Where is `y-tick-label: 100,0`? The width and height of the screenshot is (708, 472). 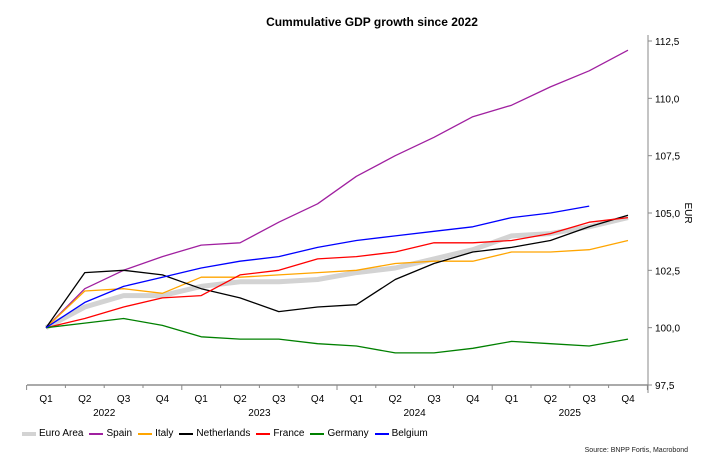
y-tick-label: 100,0 is located at coordinates (667, 329).